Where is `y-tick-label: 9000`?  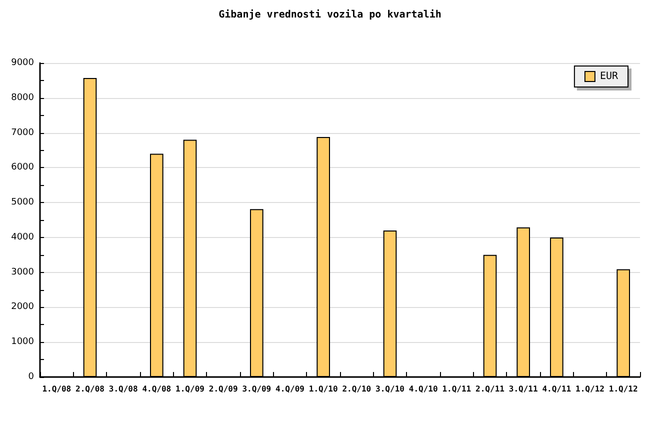 y-tick-label: 9000 is located at coordinates (22, 63).